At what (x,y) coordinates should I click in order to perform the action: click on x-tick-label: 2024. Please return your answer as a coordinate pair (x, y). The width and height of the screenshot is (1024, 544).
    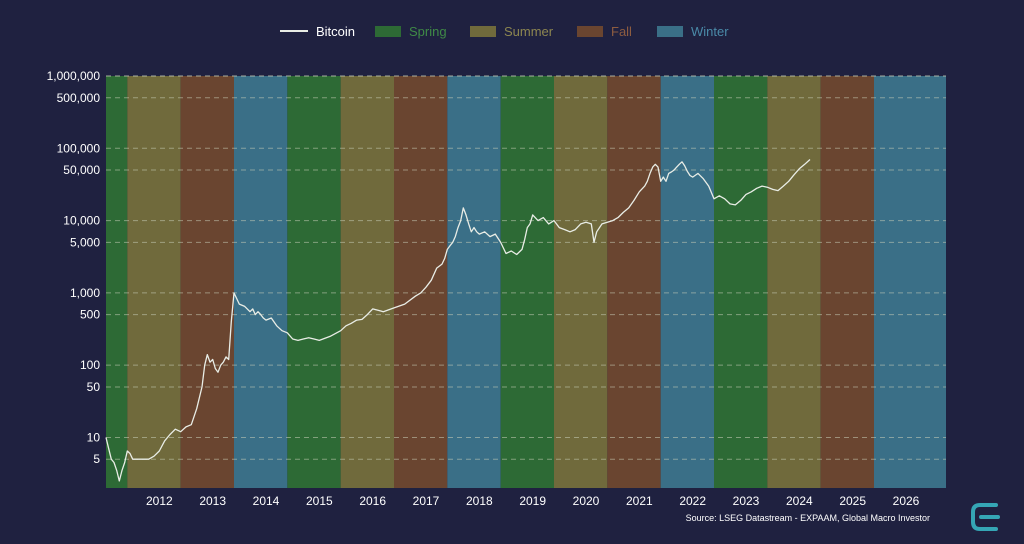
    Looking at the image, I should click on (799, 501).